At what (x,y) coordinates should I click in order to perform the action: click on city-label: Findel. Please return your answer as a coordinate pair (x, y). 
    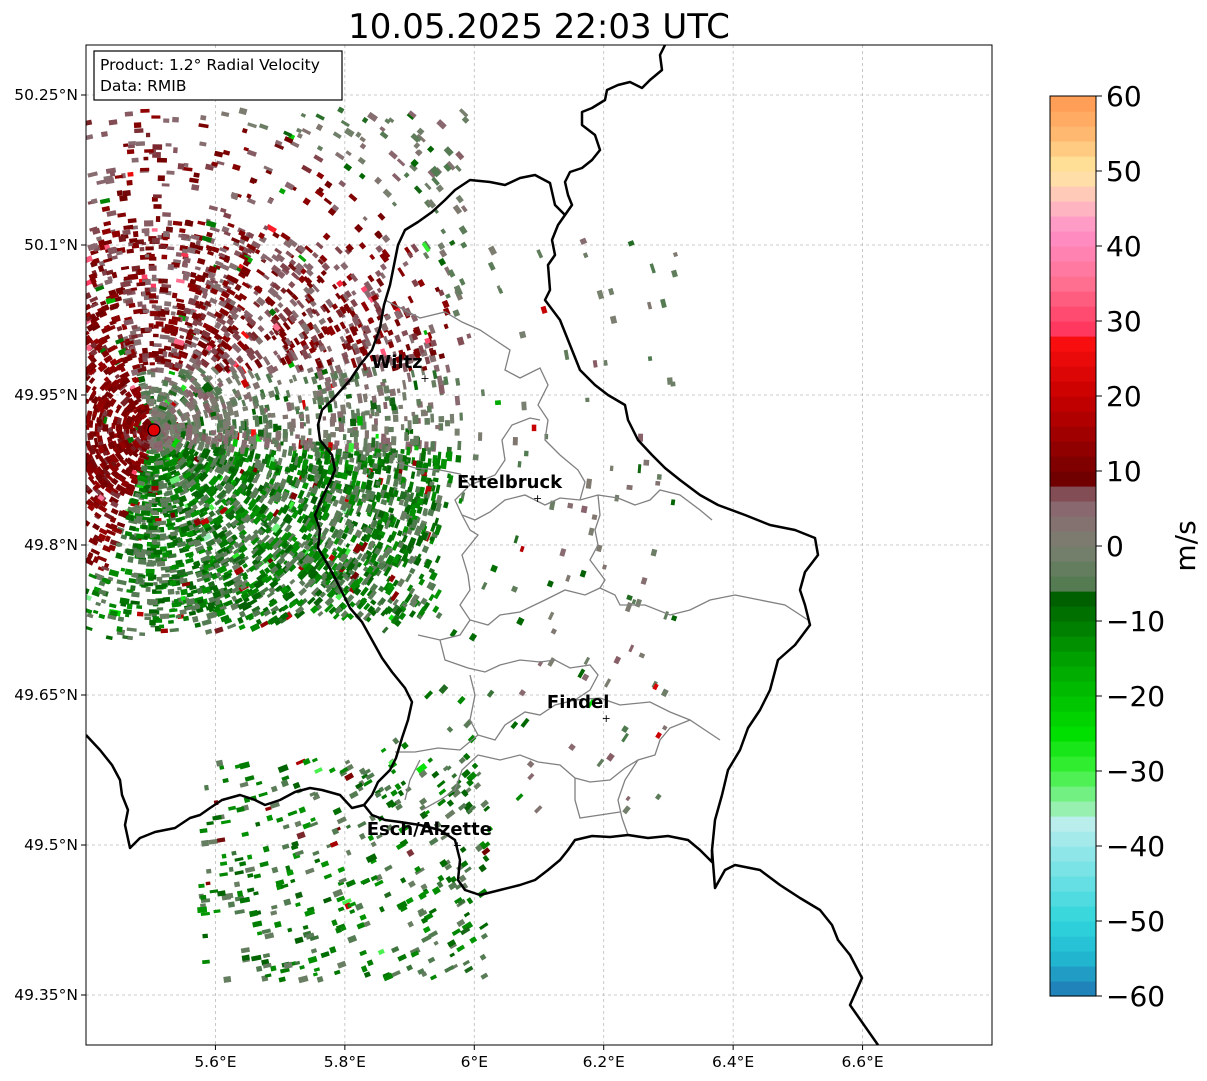
    Looking at the image, I should click on (578, 702).